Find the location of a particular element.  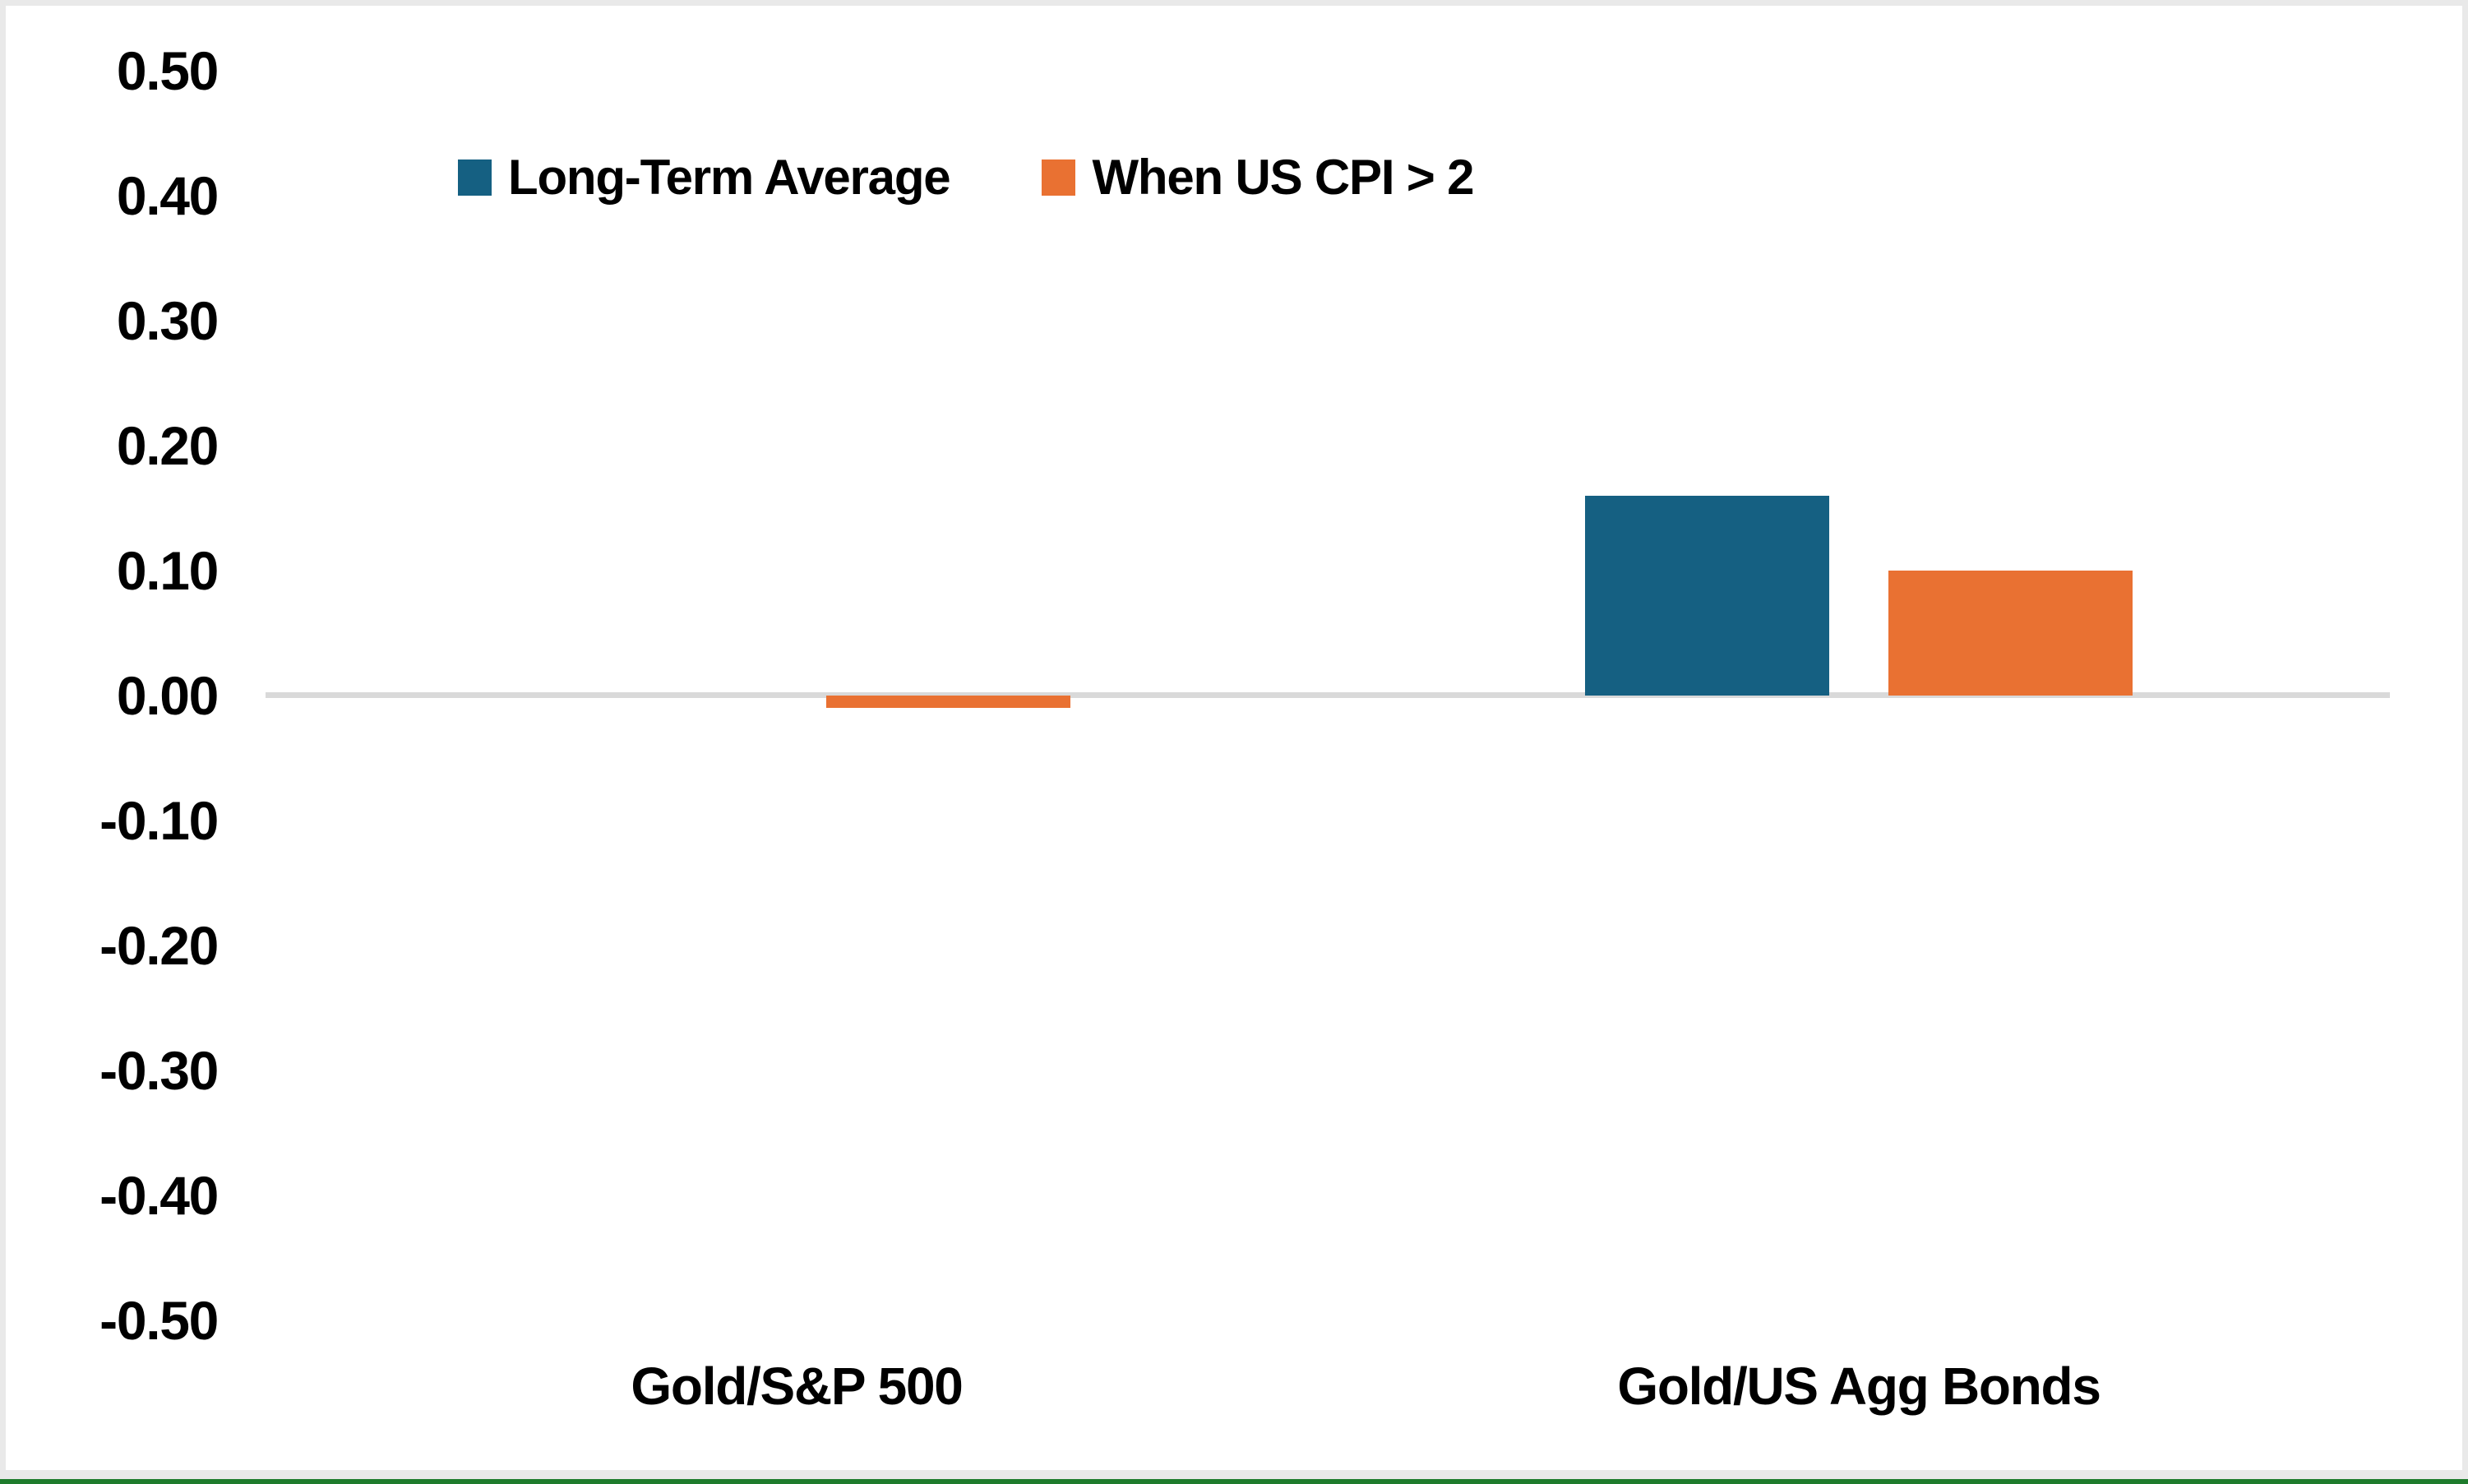

y-tick-label: -0.50 is located at coordinates (159, 1320).